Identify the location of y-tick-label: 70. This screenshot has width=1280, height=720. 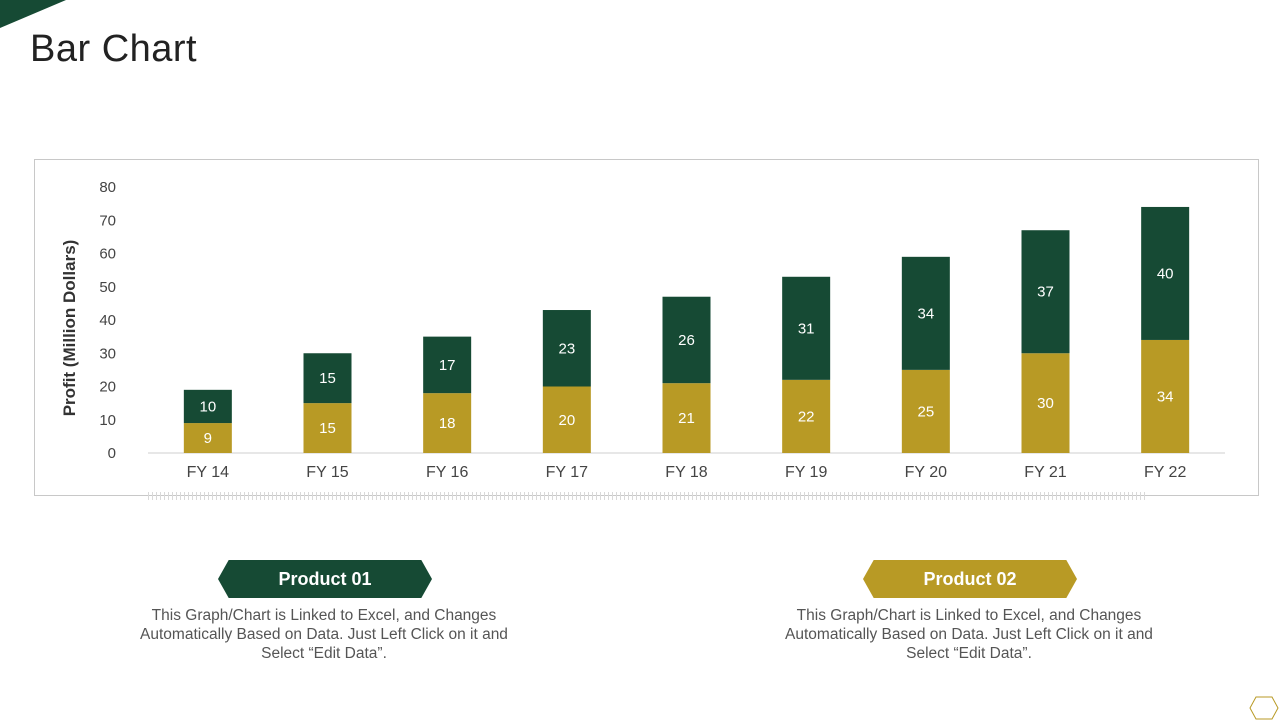
(107, 220).